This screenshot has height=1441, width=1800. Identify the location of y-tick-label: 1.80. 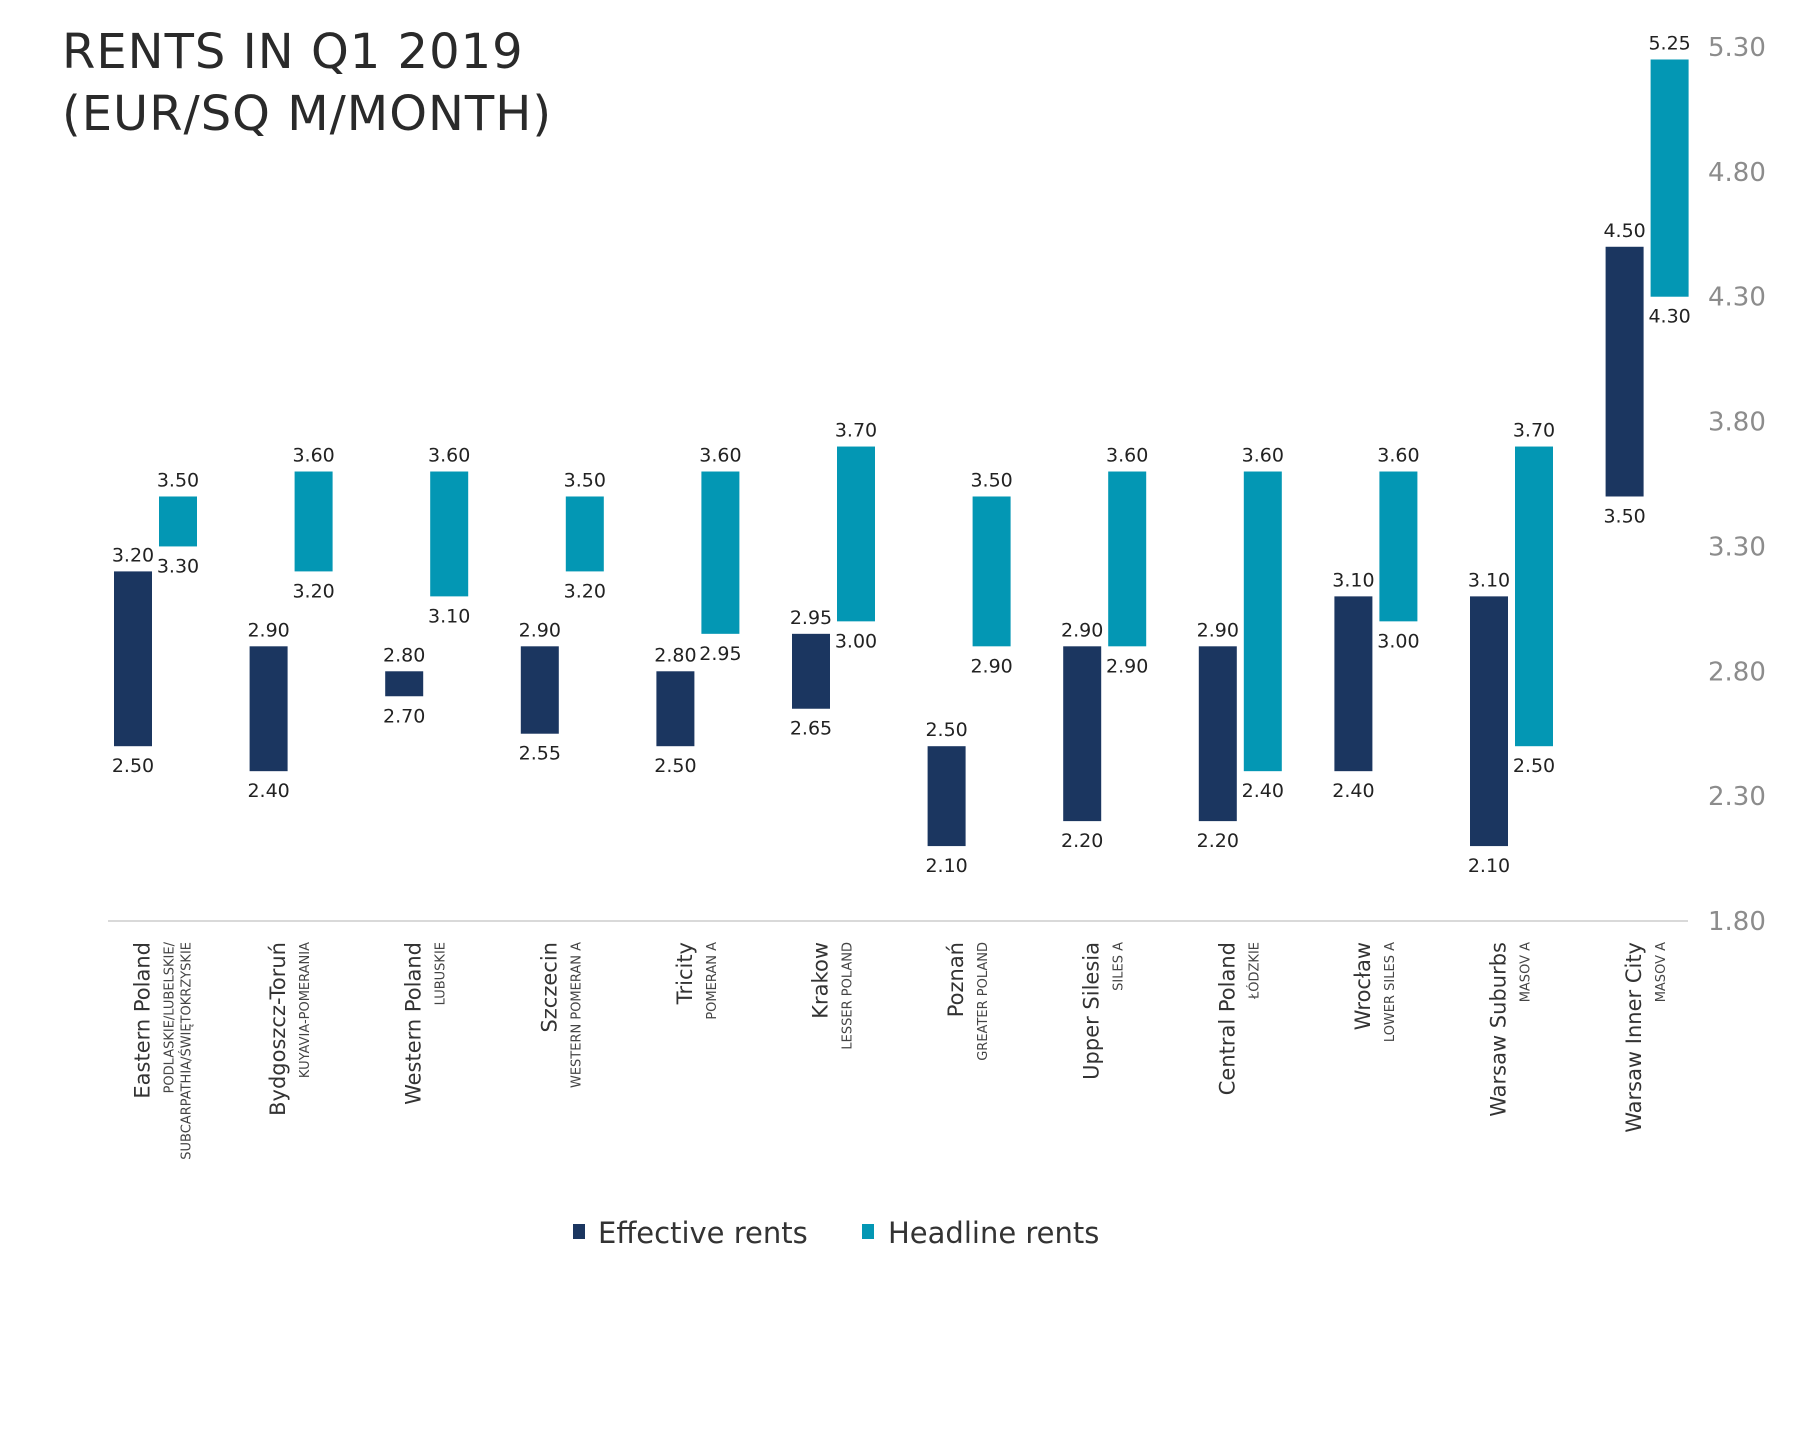
(1737, 922).